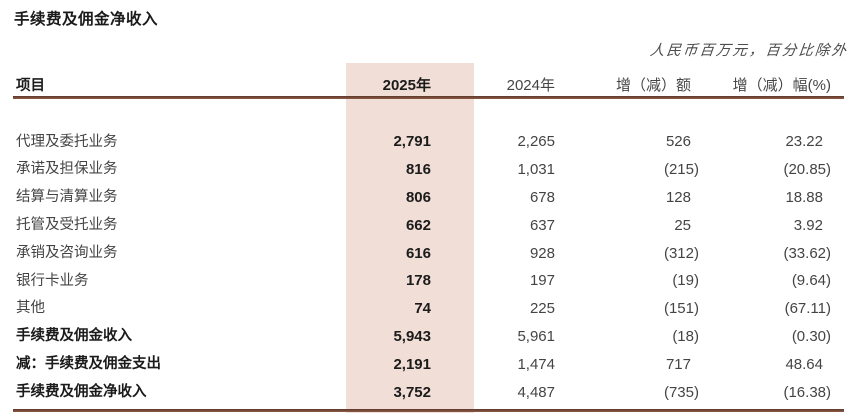 The width and height of the screenshot is (855, 419). Describe the element at coordinates (74, 336) in the screenshot. I see `row-label: 手续费及佣金收入` at that location.